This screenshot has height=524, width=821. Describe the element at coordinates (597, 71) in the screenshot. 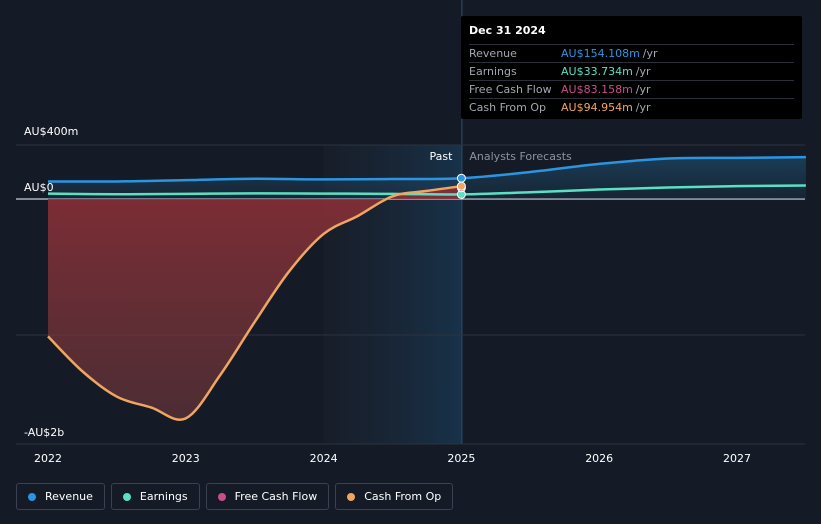

I see `tooltip-row-value: AU$33.734m` at that location.